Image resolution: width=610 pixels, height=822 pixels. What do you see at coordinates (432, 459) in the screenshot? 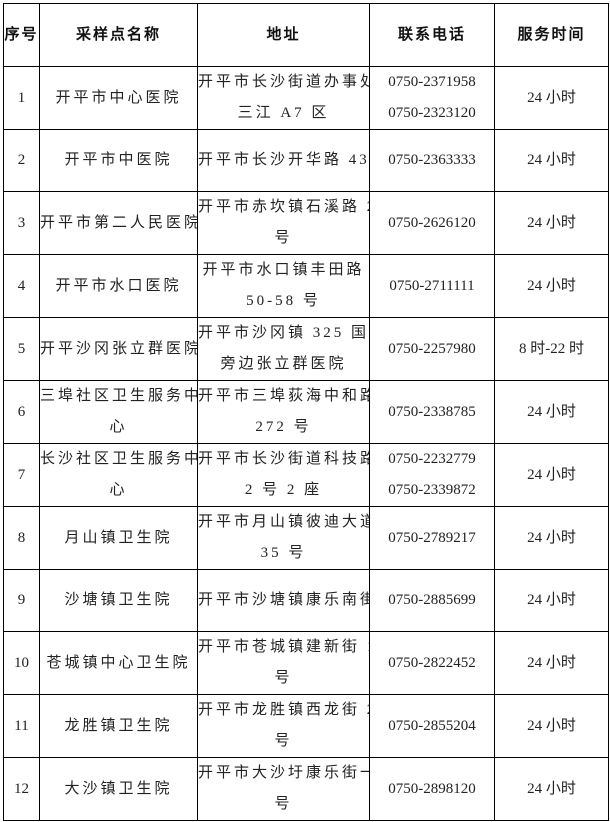
I see `phone-number: 0750-2232779` at bounding box center [432, 459].